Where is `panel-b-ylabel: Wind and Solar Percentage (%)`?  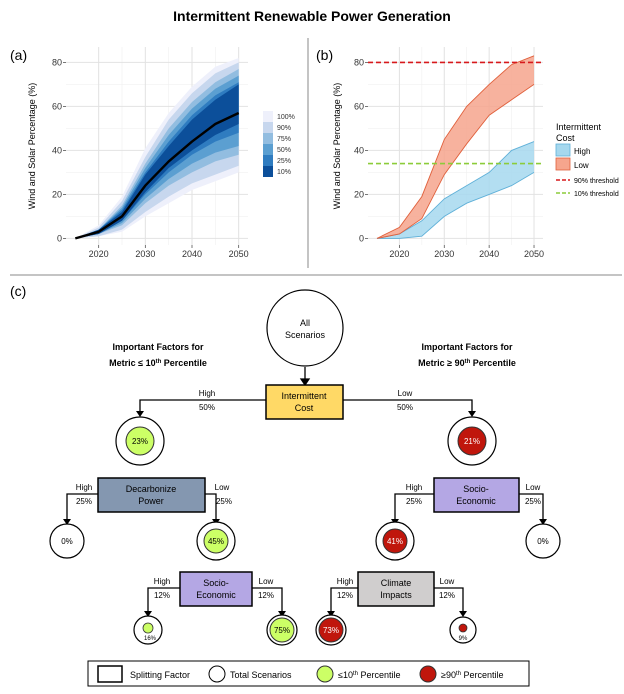
panel-b-ylabel: Wind and Solar Percentage (%) is located at coordinates (337, 146).